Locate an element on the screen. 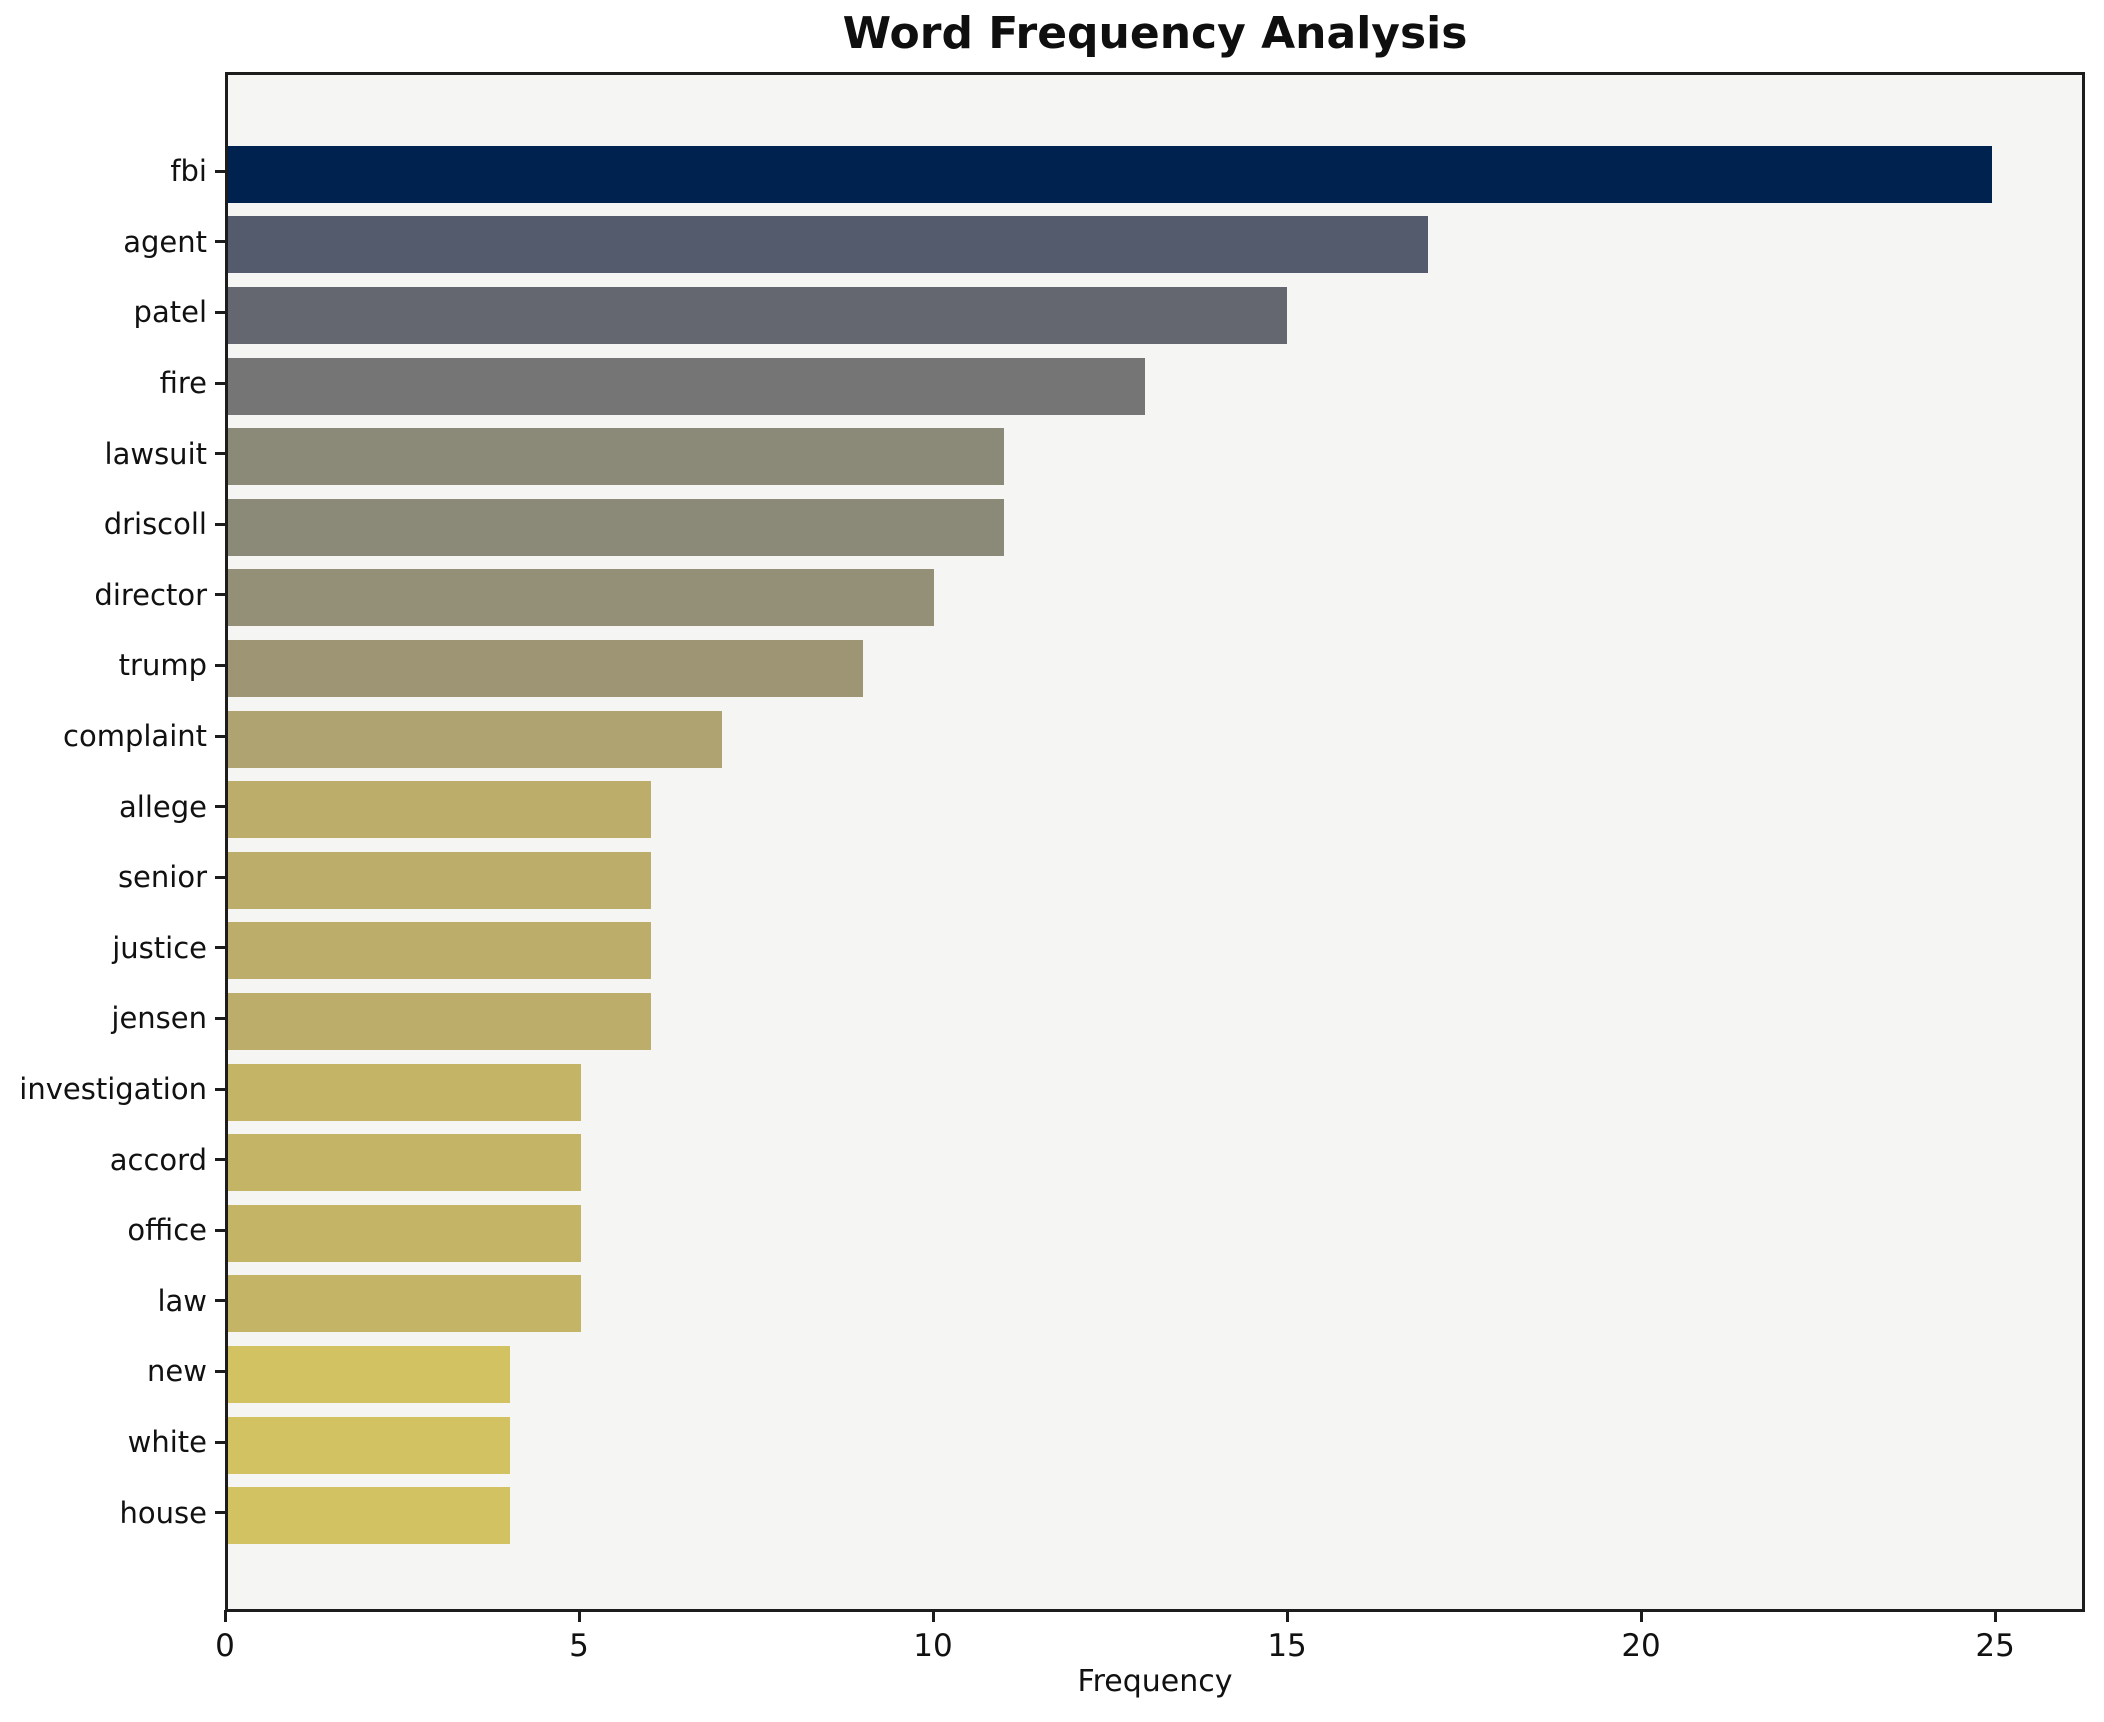  ytick-mark-jensen is located at coordinates (220, 1018).